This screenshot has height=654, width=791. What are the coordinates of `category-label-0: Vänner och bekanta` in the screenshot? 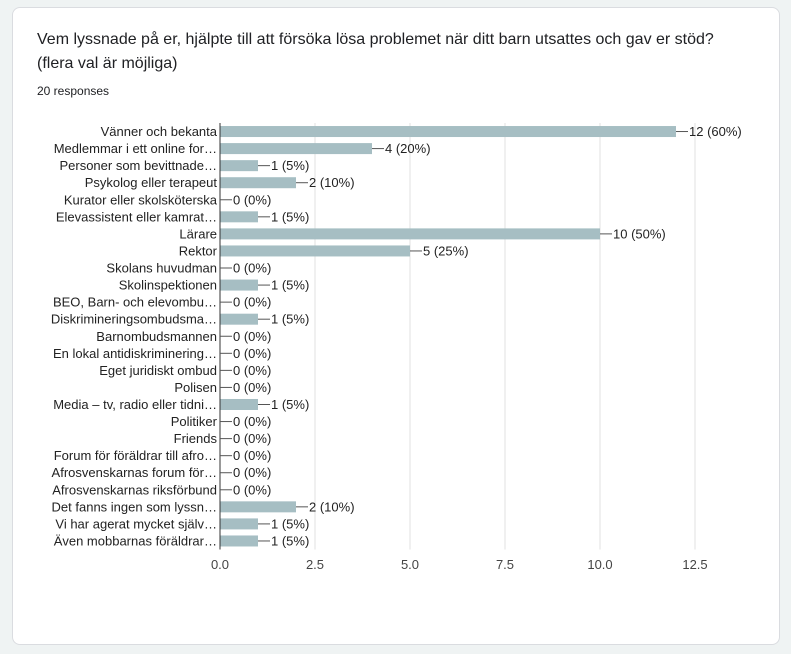 It's located at (159, 131).